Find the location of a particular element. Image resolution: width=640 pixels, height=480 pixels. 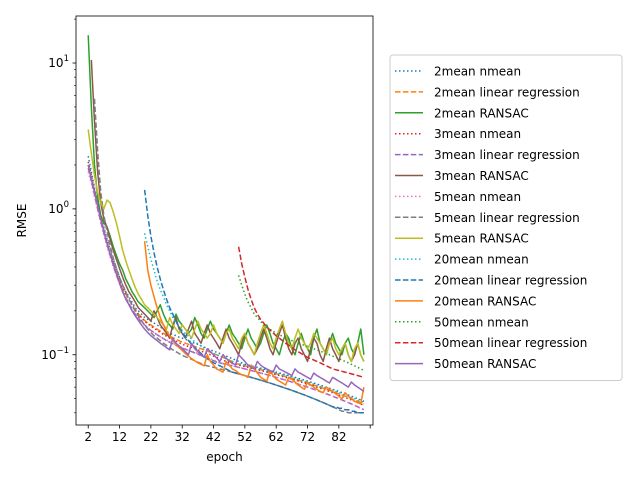

x-tick-label: 52 is located at coordinates (244, 437).